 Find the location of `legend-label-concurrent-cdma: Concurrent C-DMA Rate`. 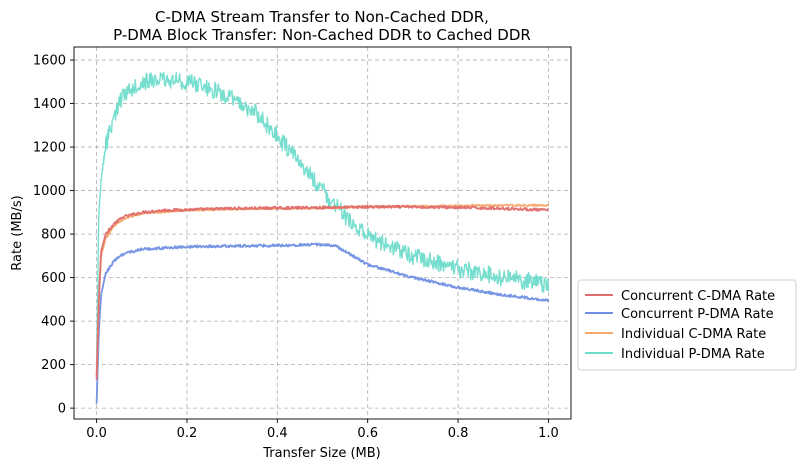

legend-label-concurrent-cdma: Concurrent C-DMA Rate is located at coordinates (698, 296).